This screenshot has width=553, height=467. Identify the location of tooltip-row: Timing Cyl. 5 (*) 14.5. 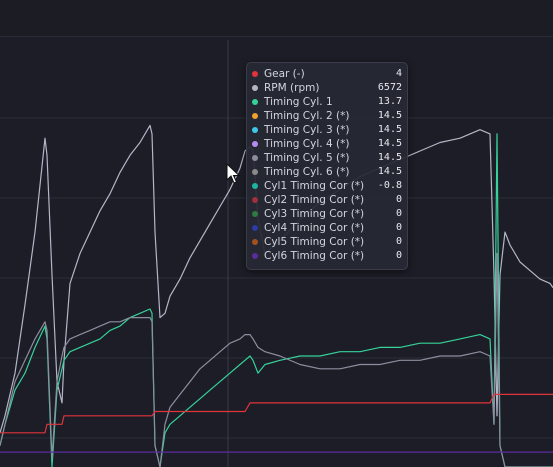
(327, 158).